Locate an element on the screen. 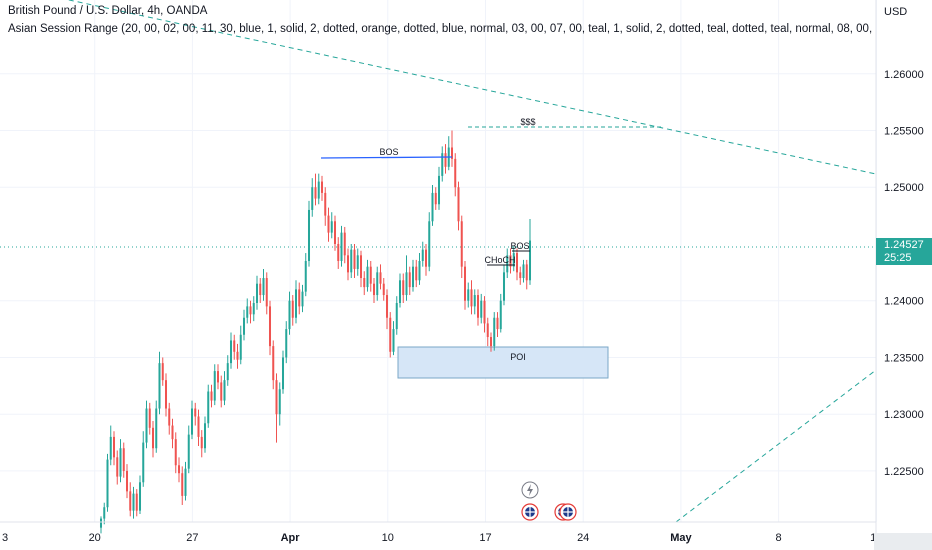  price-tick-label: 1.24000 is located at coordinates (904, 302).